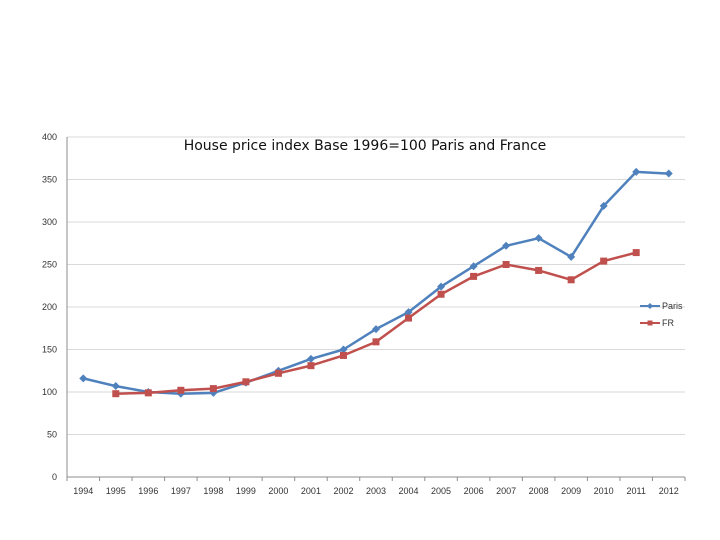 Image resolution: width=720 pixels, height=540 pixels. What do you see at coordinates (441, 491) in the screenshot?
I see `x-tick-label: 2005` at bounding box center [441, 491].